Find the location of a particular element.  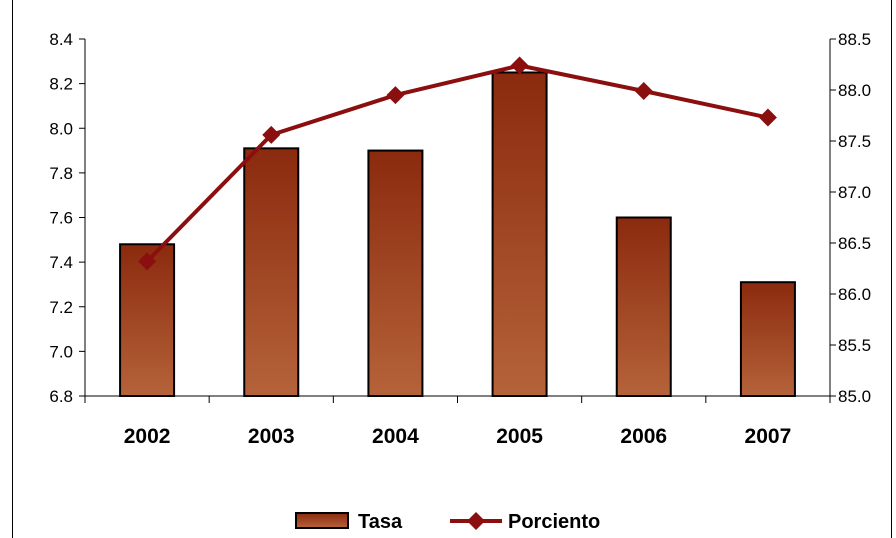

x-tick-label: 2005 is located at coordinates (519, 436).